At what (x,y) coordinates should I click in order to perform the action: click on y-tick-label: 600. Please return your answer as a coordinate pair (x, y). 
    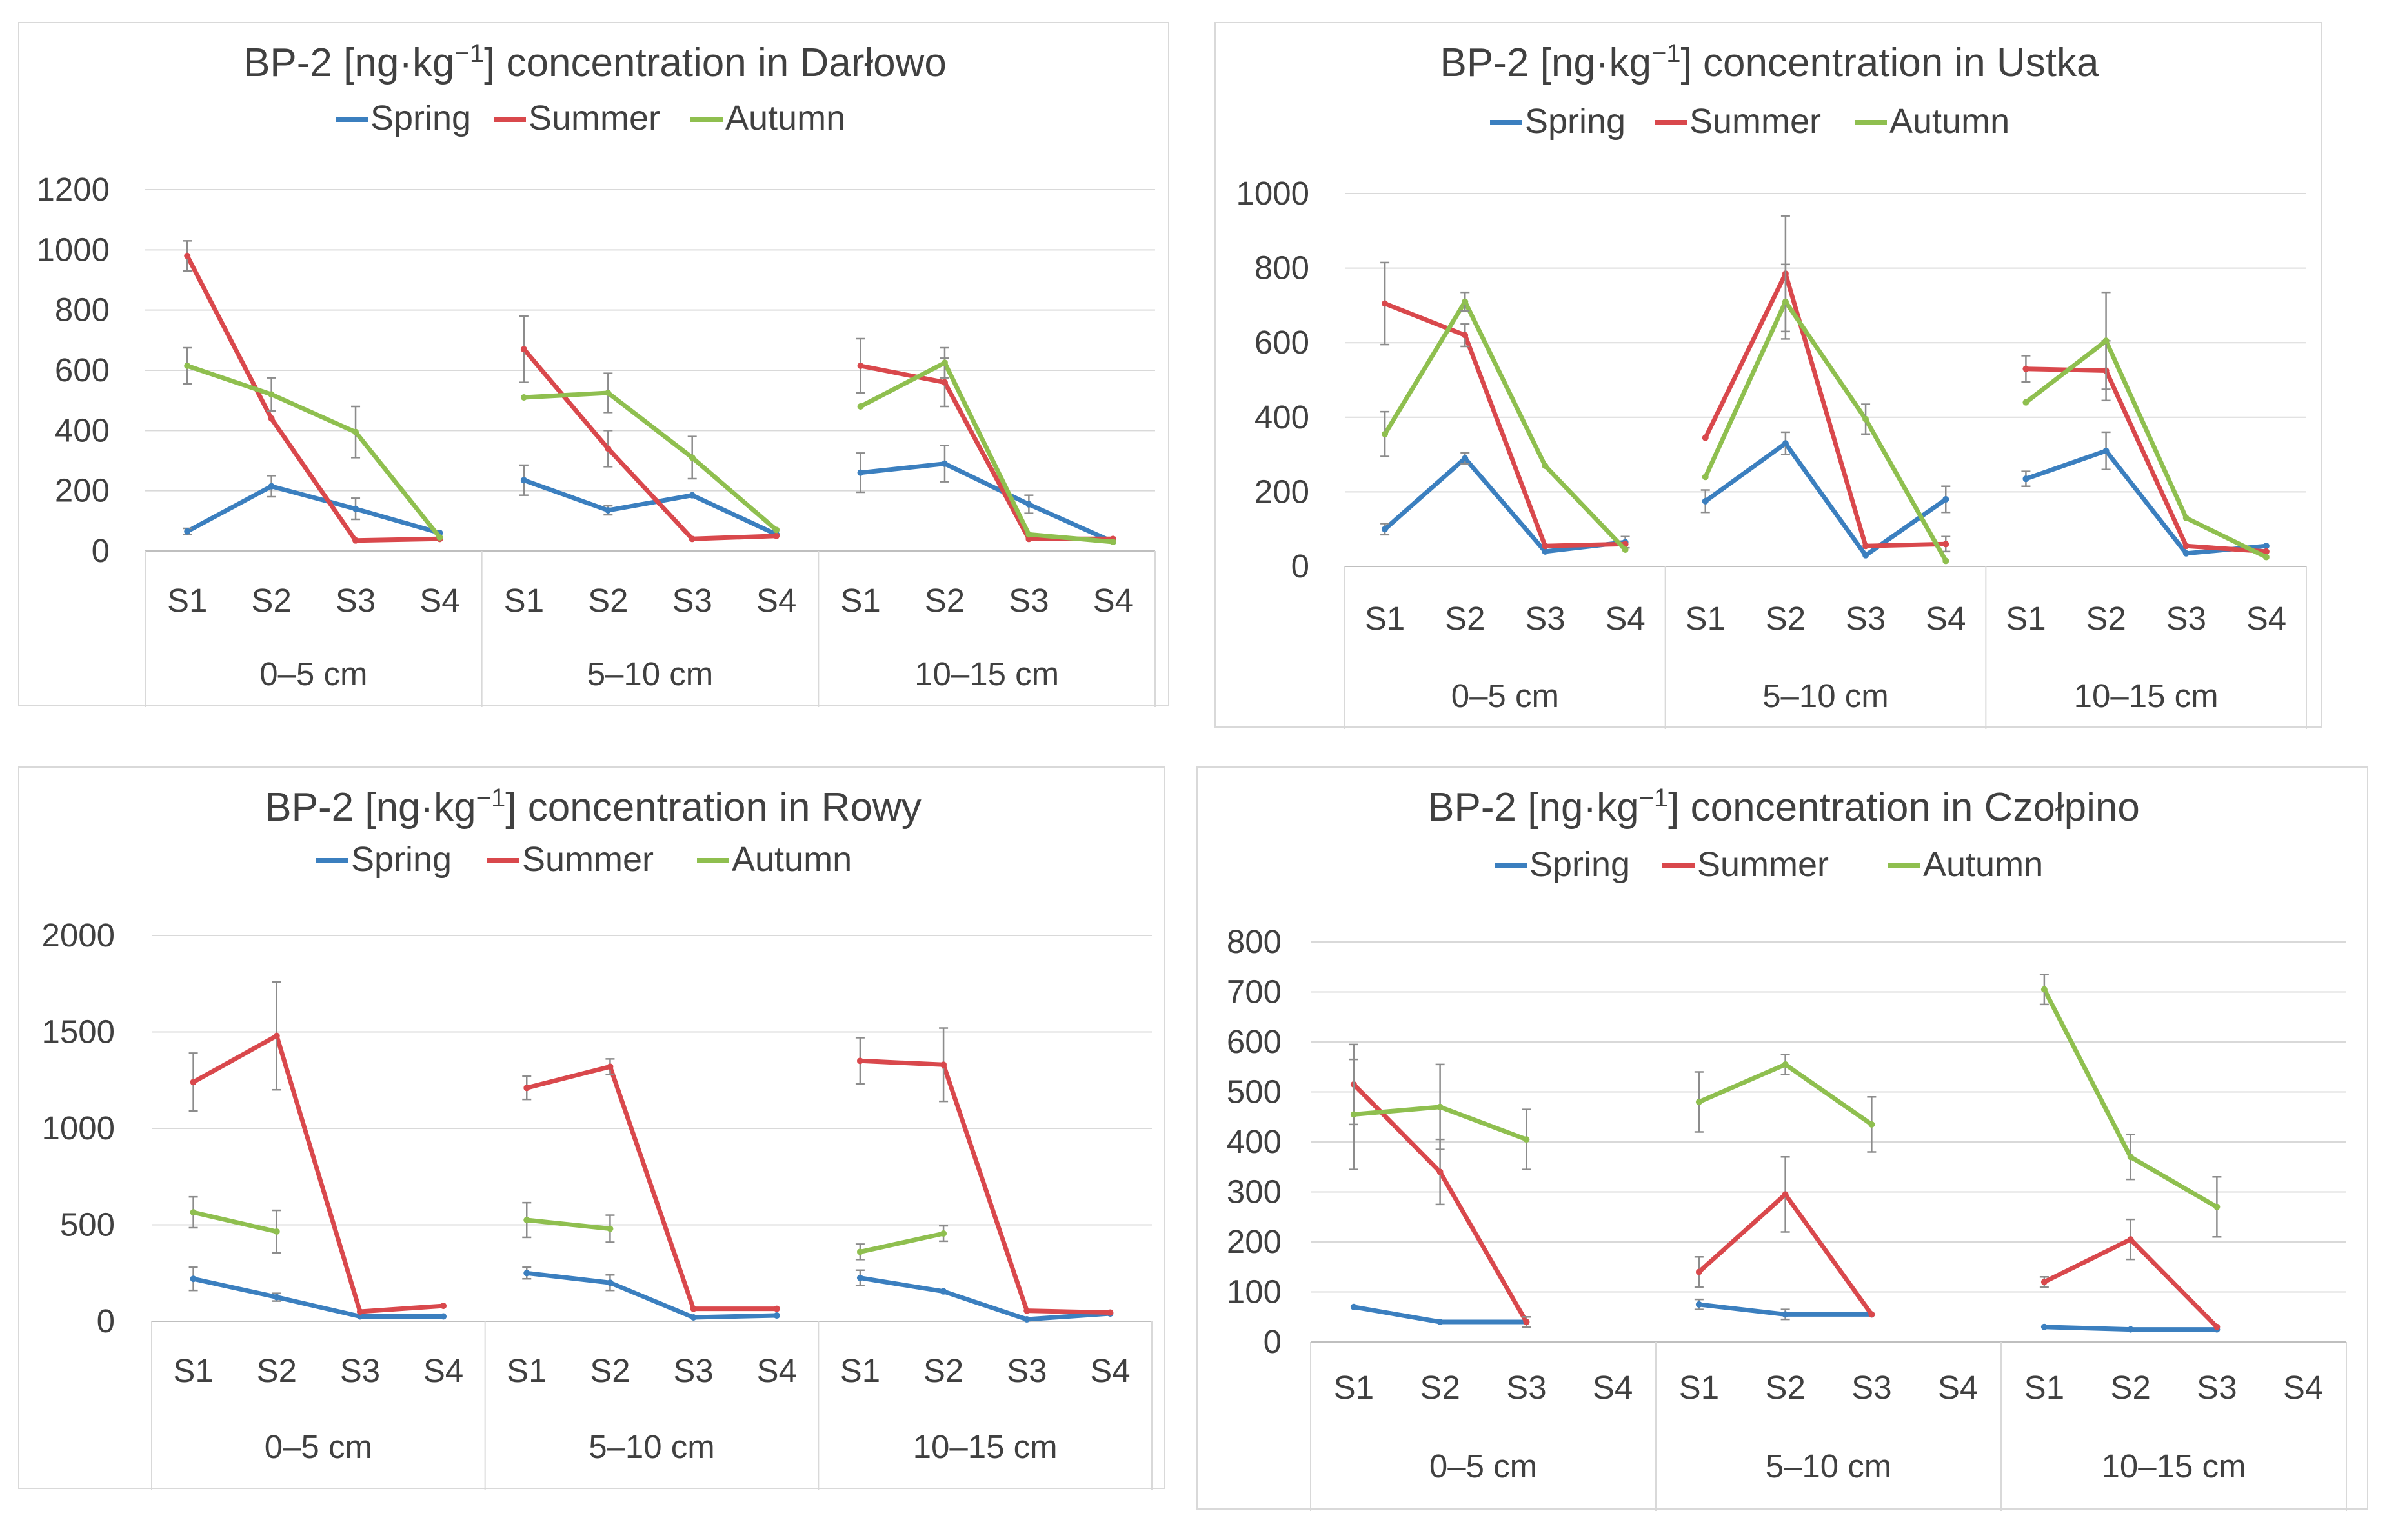
    Looking at the image, I should click on (82, 370).